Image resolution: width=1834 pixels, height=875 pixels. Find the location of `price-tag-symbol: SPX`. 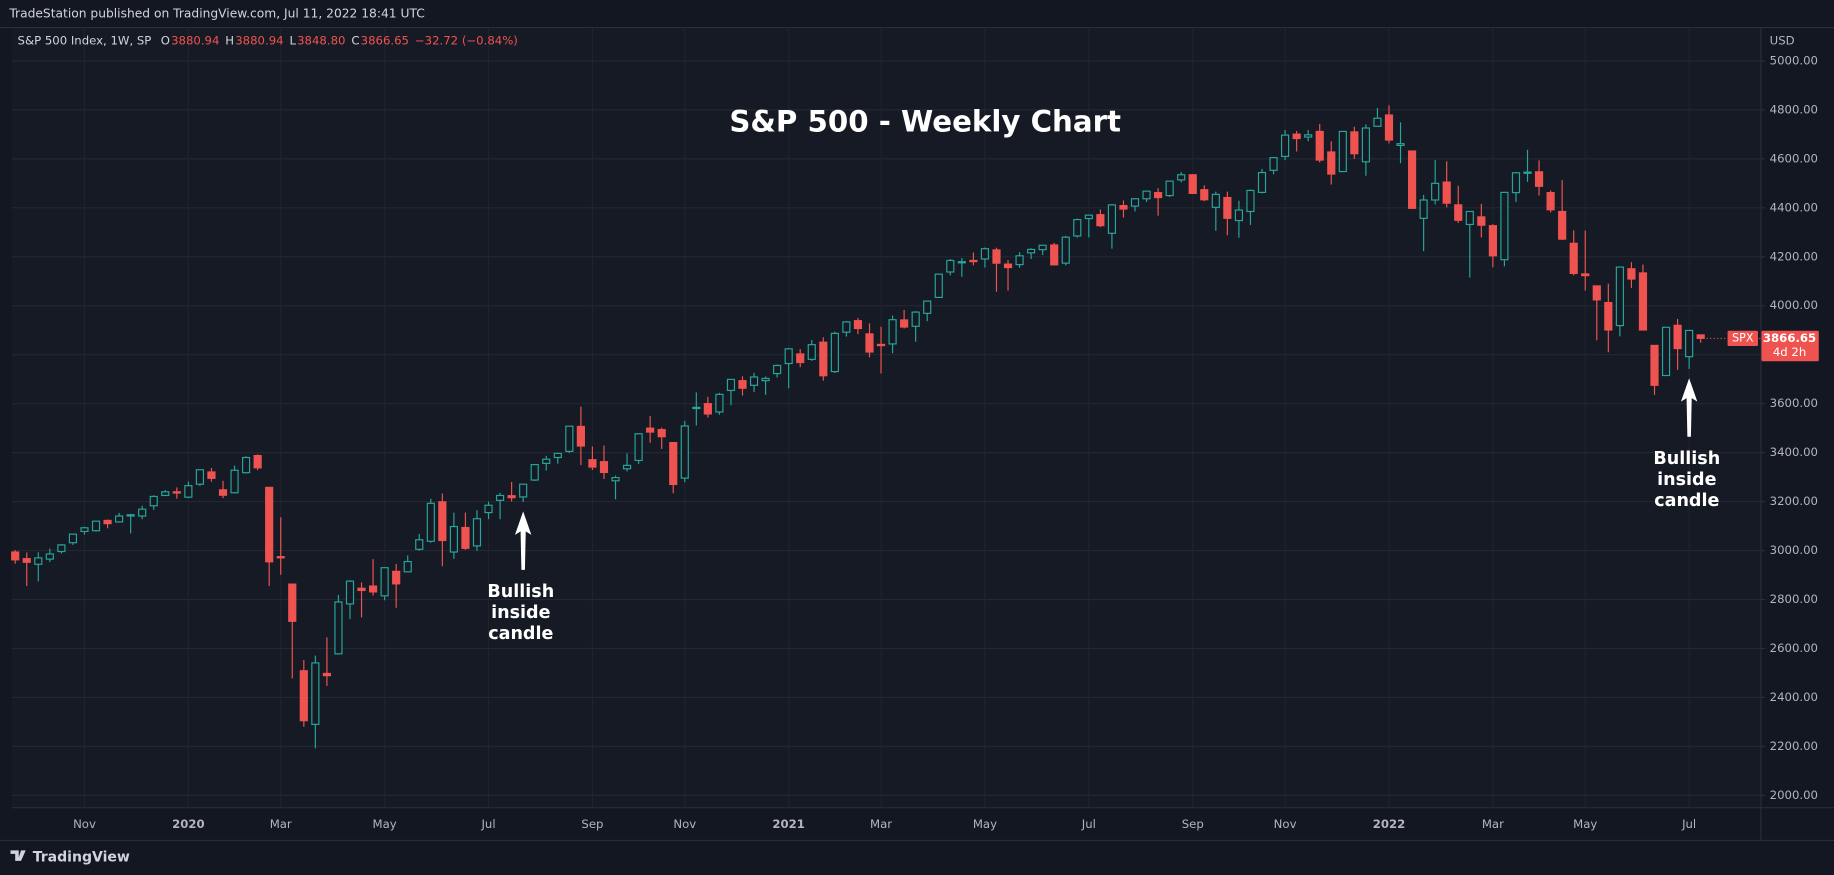

price-tag-symbol: SPX is located at coordinates (1743, 337).